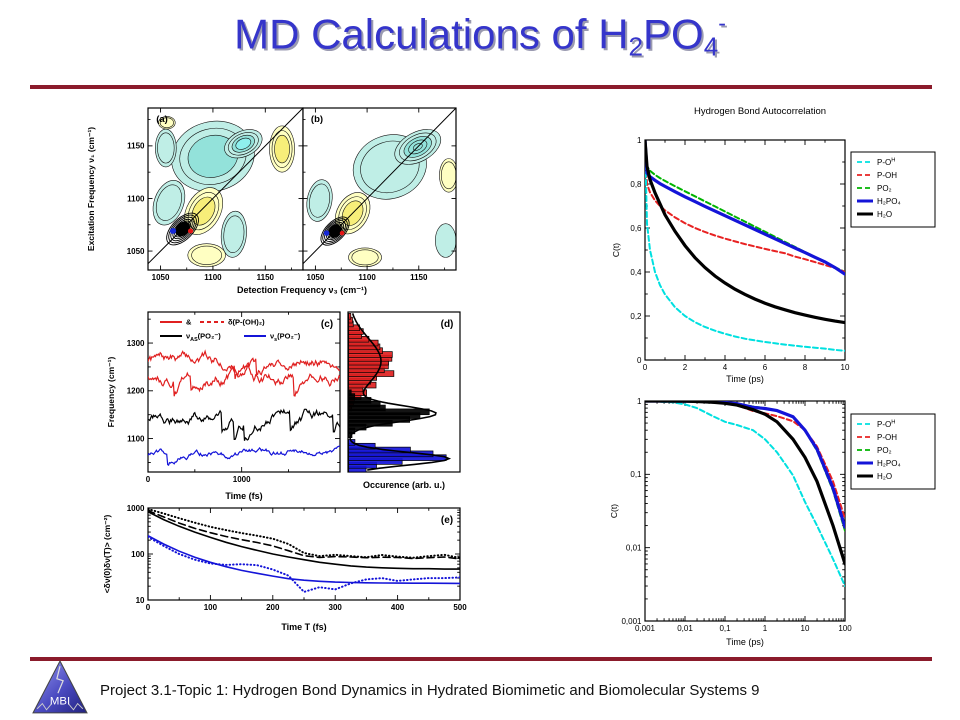  Describe the element at coordinates (447, 324) in the screenshot. I see `svg-text: (d)` at that location.